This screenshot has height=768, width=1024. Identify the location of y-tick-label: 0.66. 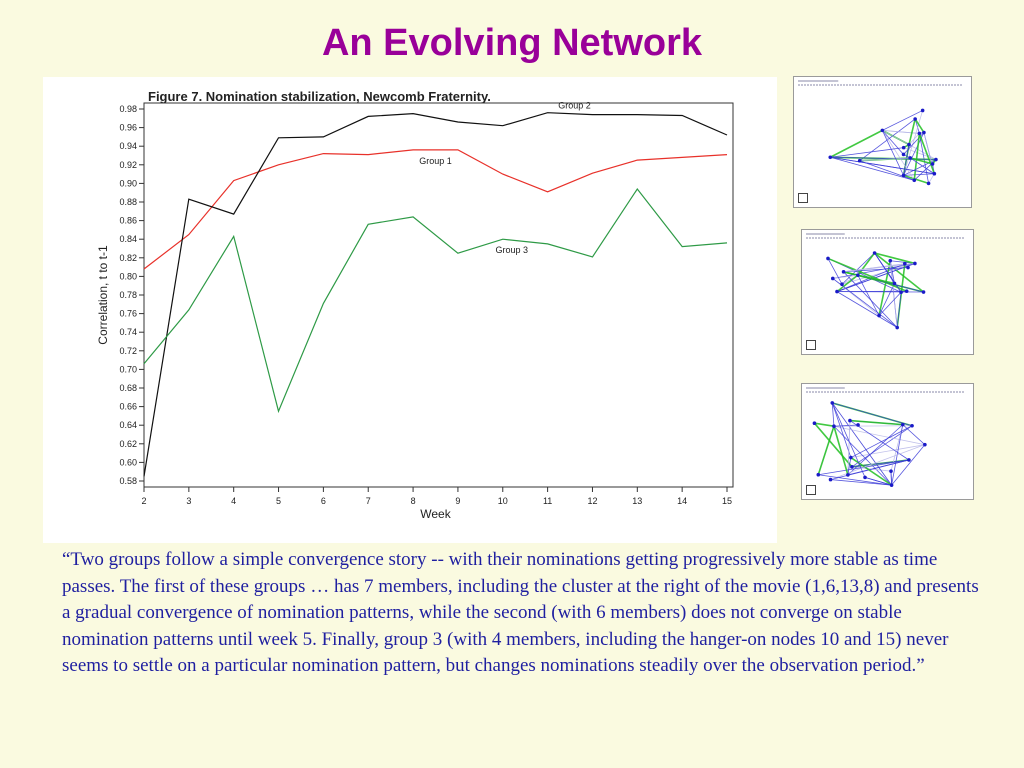
(128, 407).